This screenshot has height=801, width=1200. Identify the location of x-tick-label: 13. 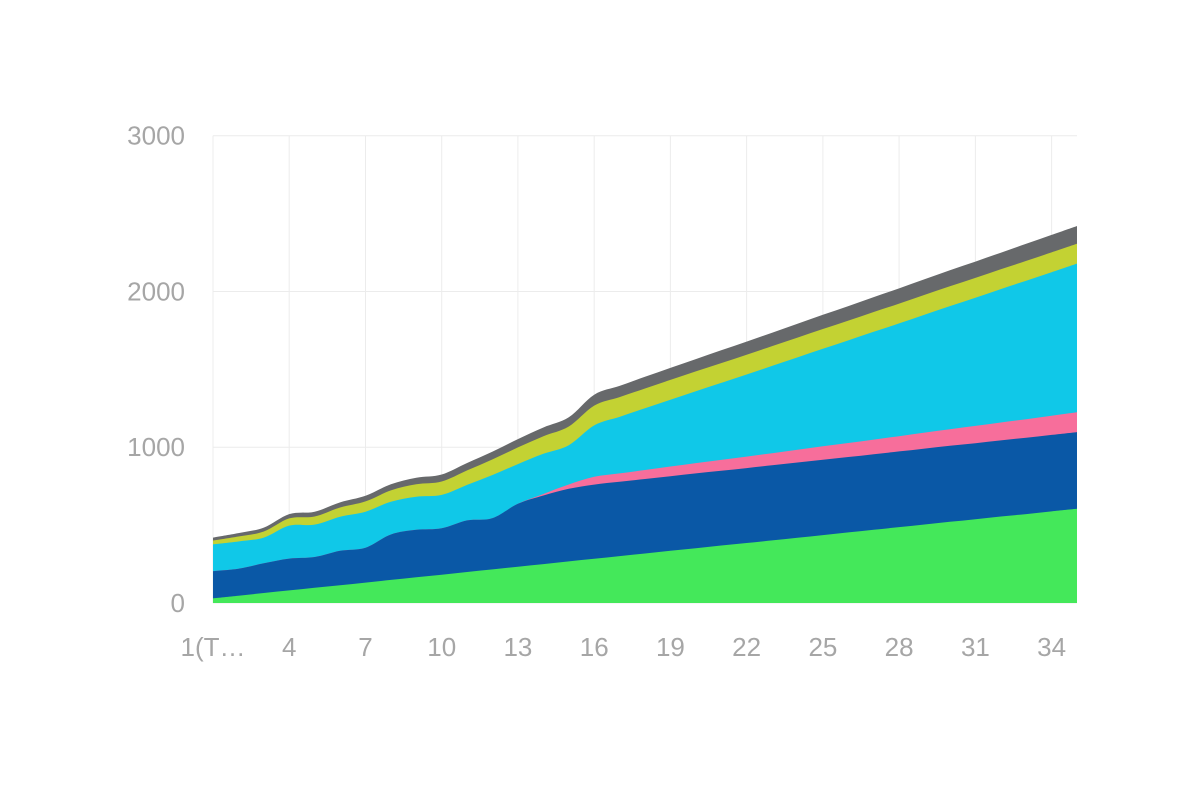
(517, 647).